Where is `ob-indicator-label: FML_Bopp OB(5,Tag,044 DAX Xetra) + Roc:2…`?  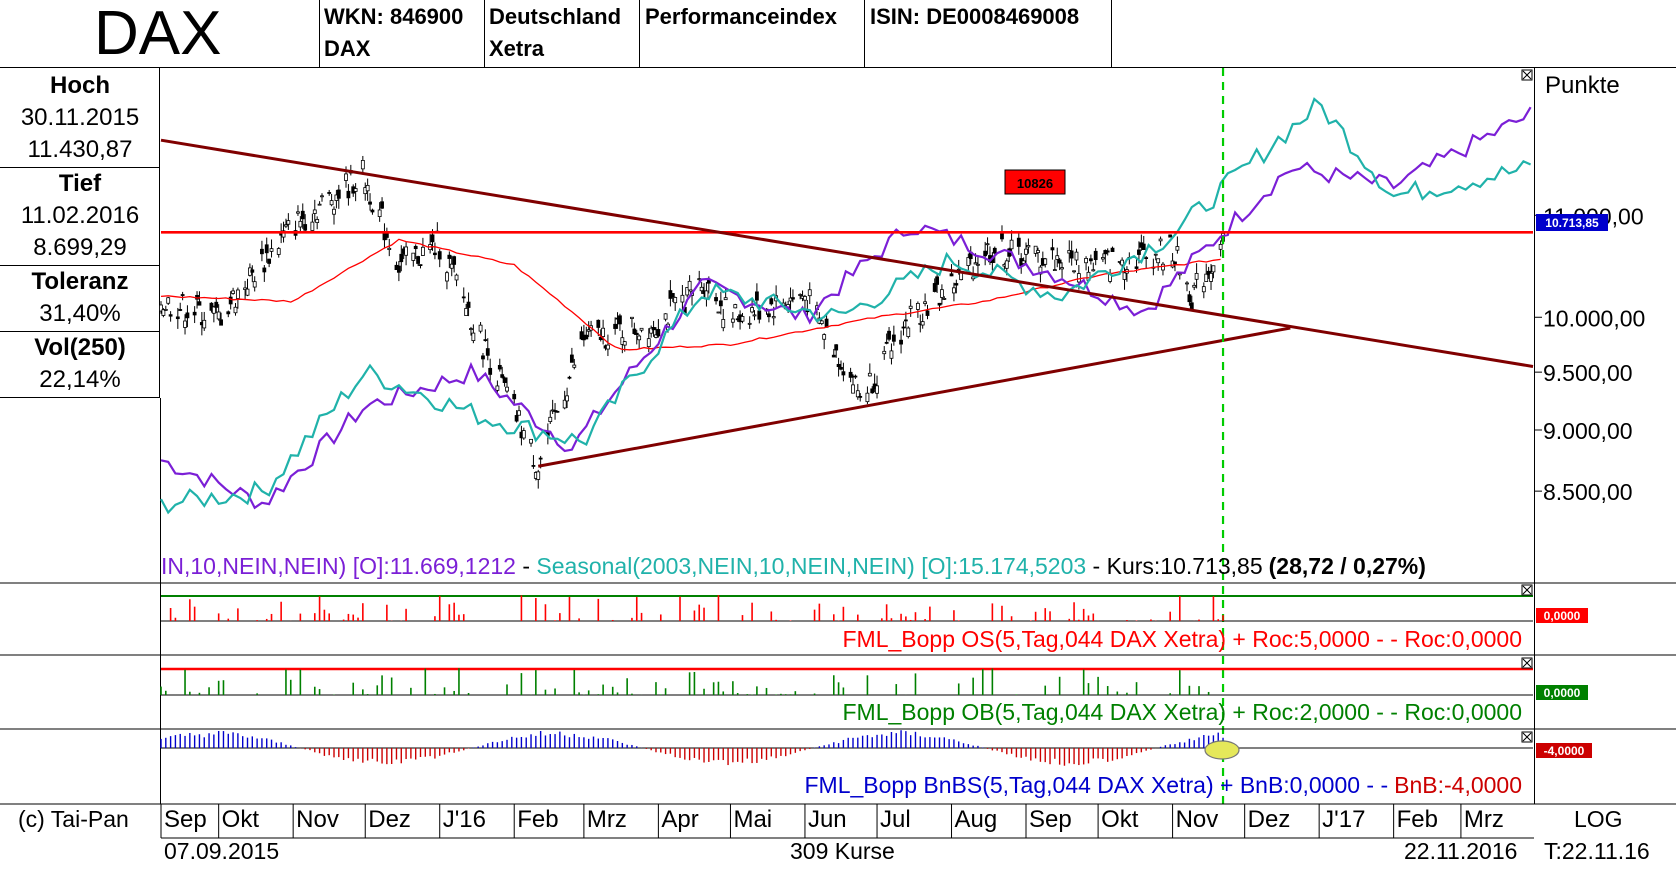 ob-indicator-label: FML_Bopp OB(5,Tag,044 DAX Xetra) + Roc:2… is located at coordinates (1183, 712).